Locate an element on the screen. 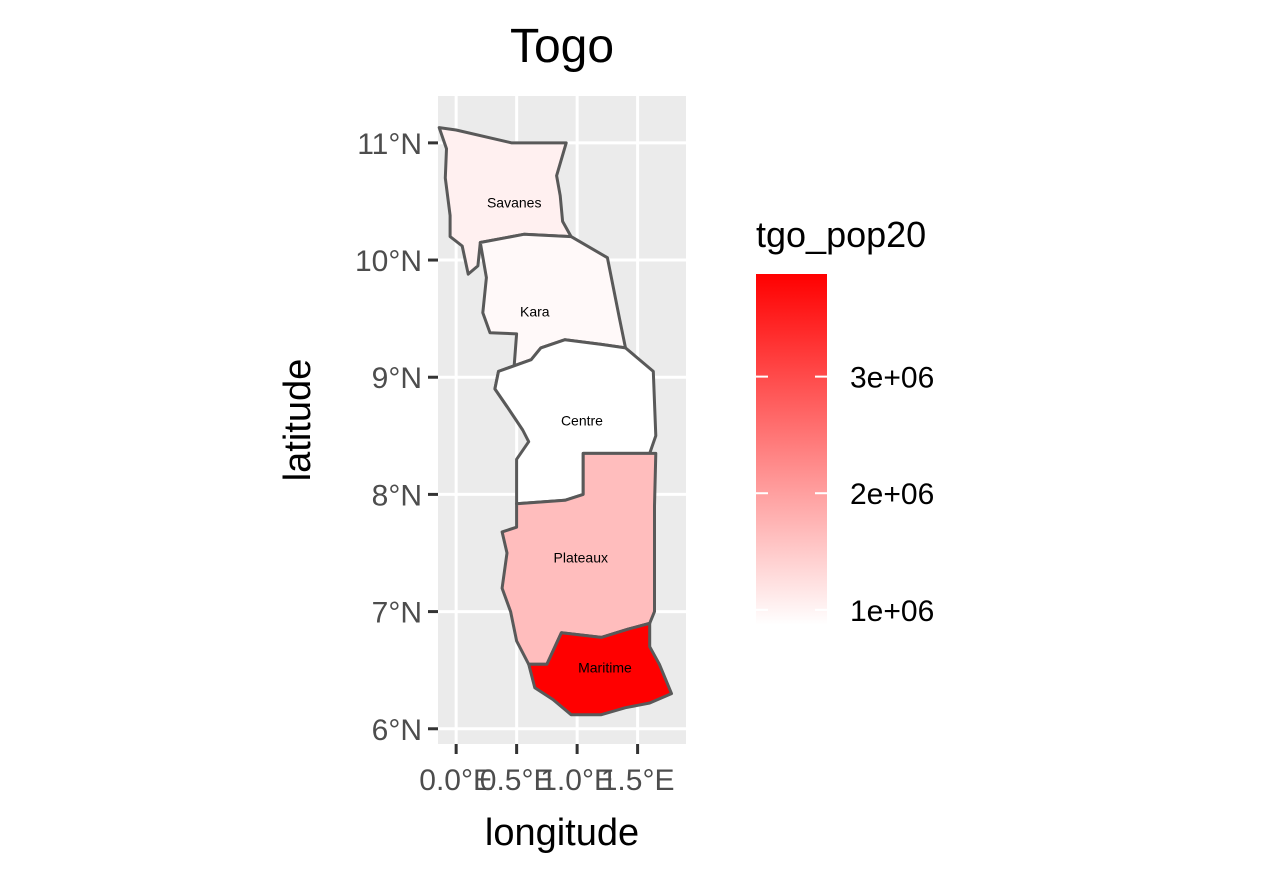  region-layer is located at coordinates (555, 421).